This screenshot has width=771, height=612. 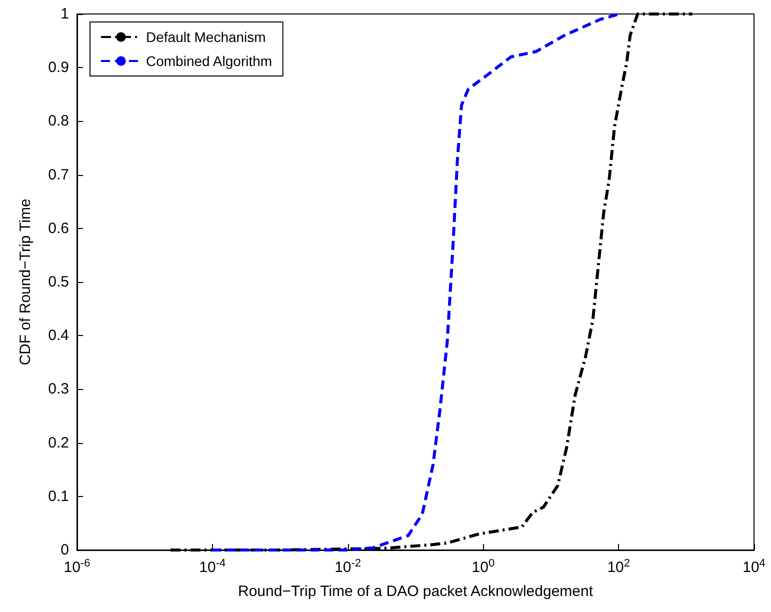 What do you see at coordinates (58, 282) in the screenshot?
I see `y-tick-label: 0.5` at bounding box center [58, 282].